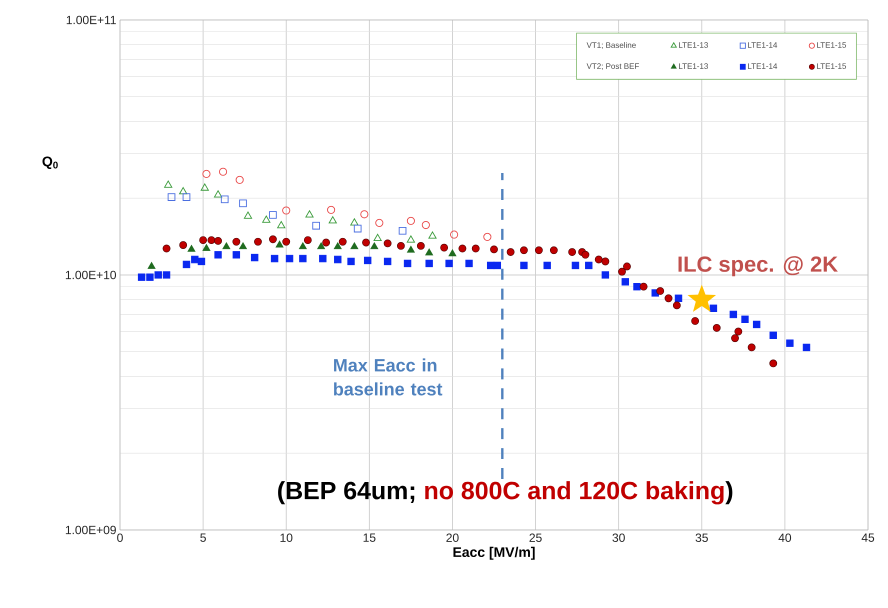 The height and width of the screenshot is (608, 888). Describe the element at coordinates (618, 537) in the screenshot. I see `x-tick-label: 30` at that location.